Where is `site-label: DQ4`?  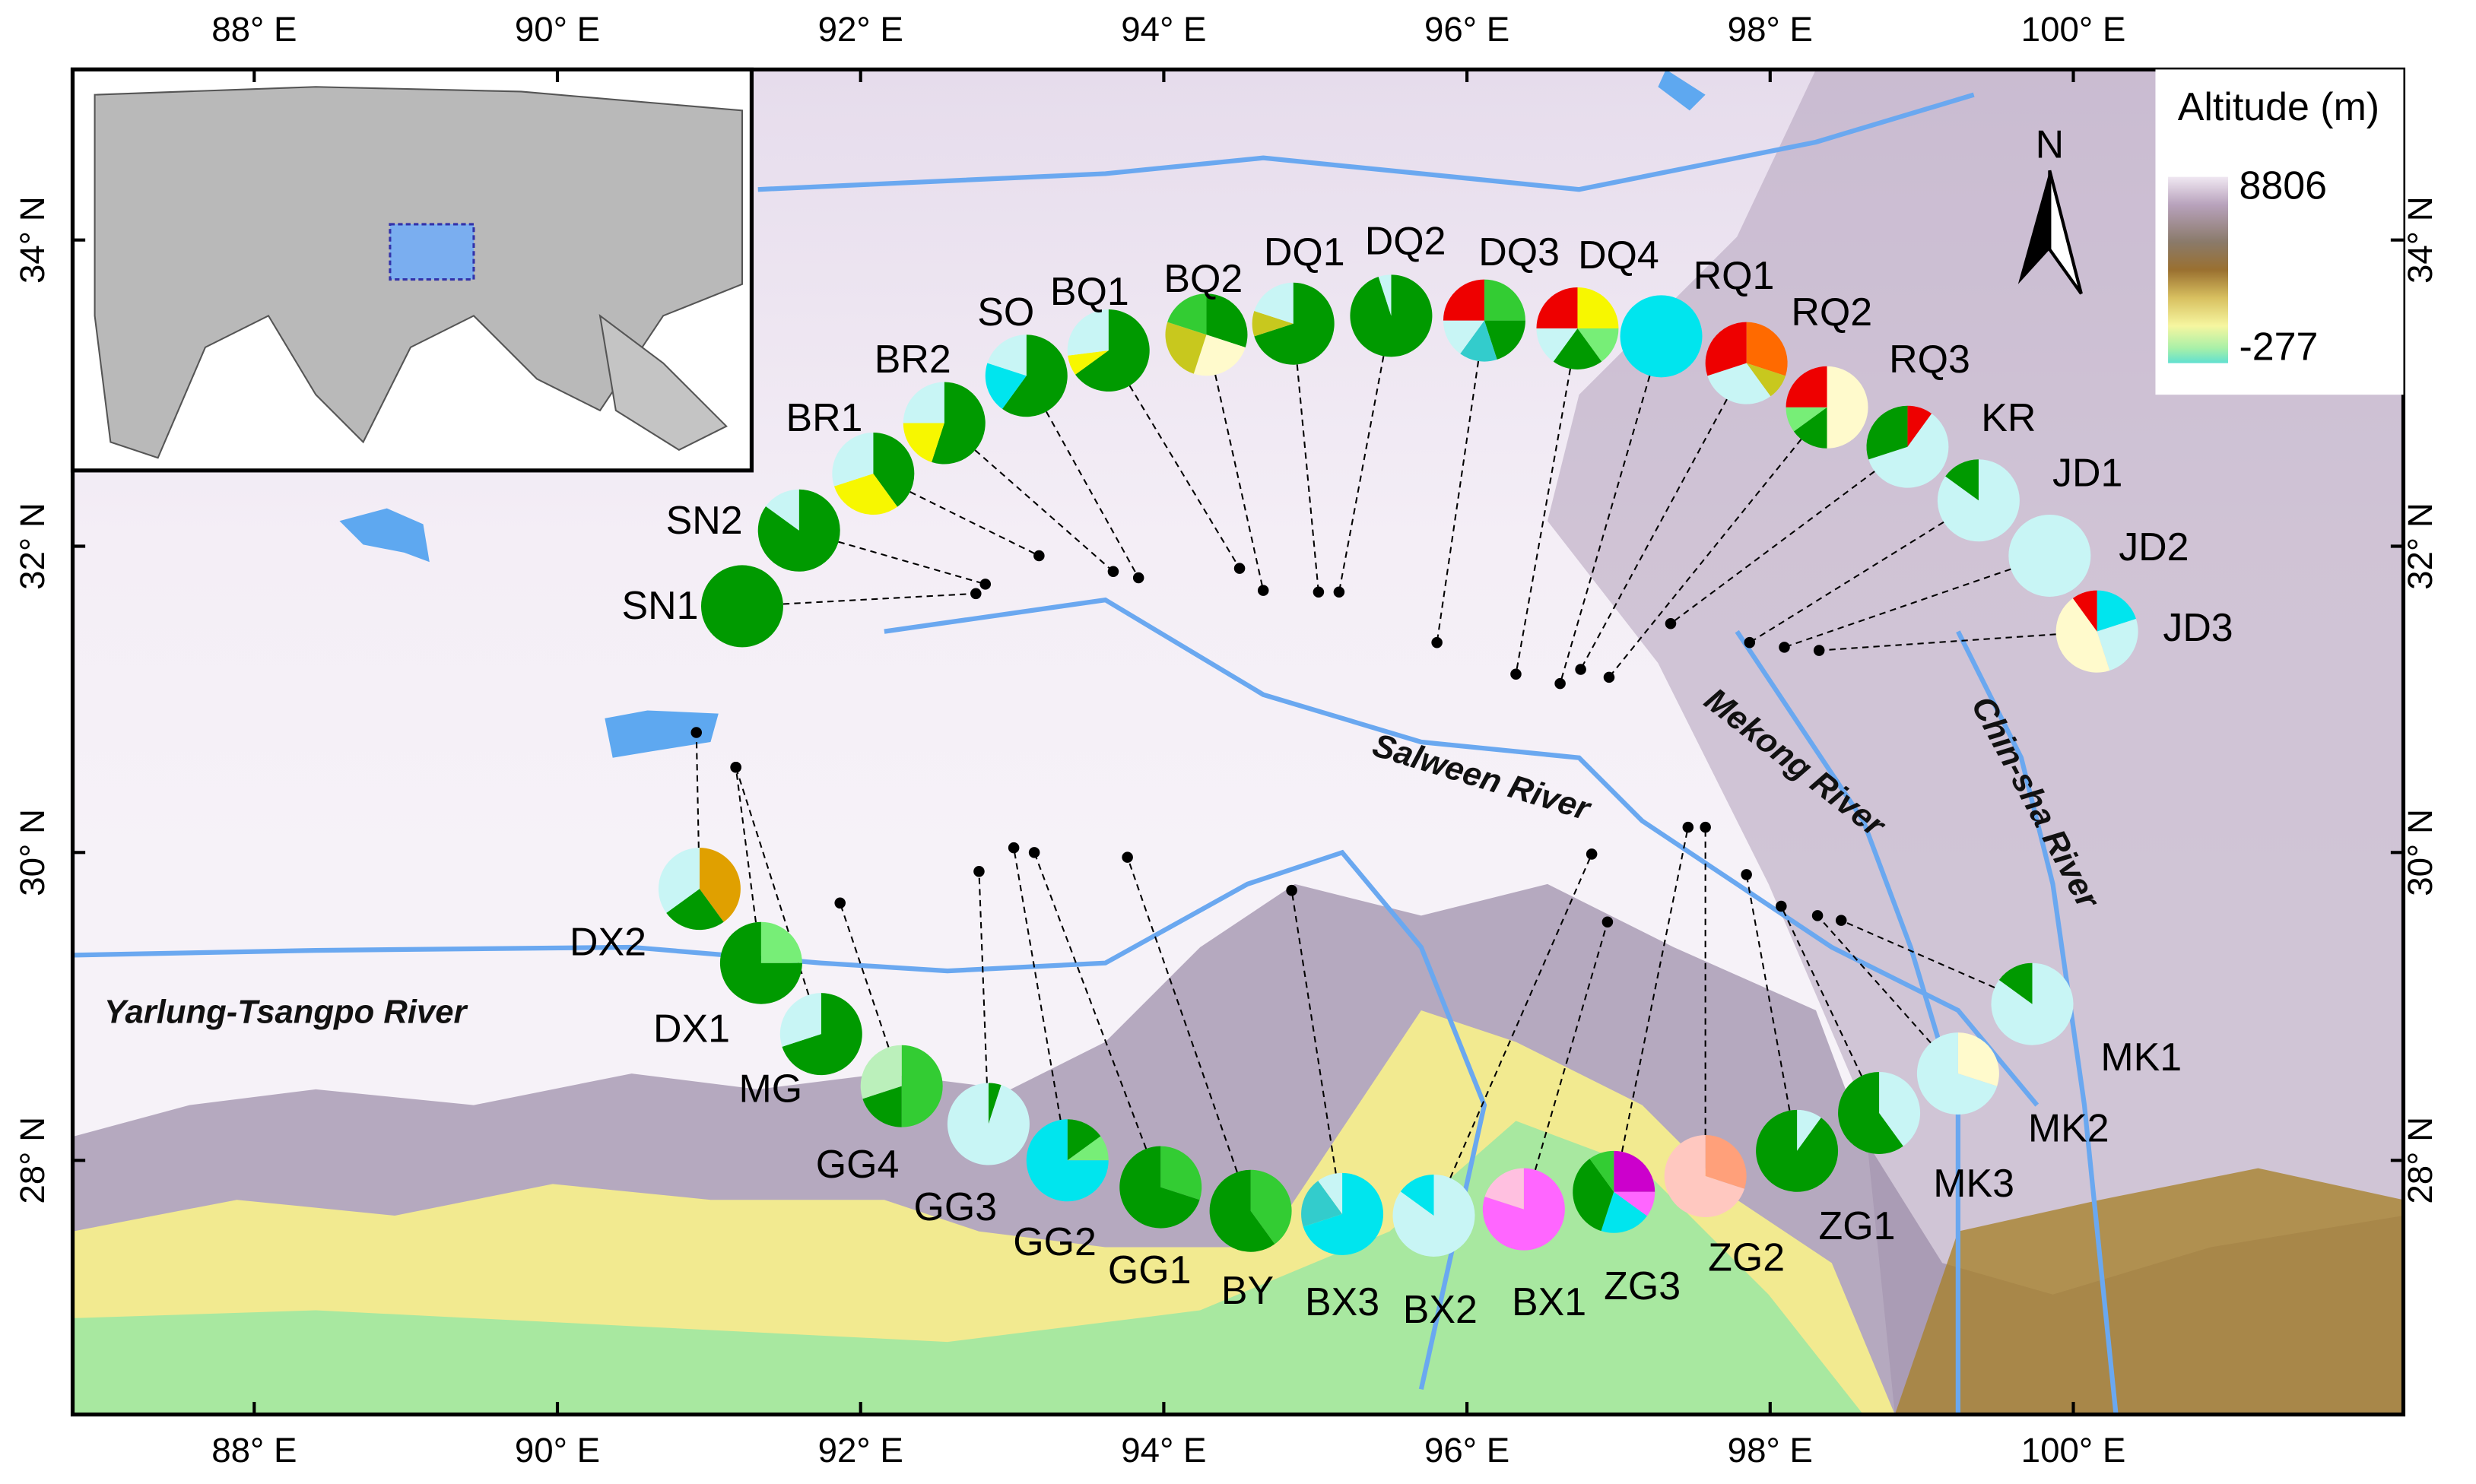 site-label: DQ4 is located at coordinates (1618, 255).